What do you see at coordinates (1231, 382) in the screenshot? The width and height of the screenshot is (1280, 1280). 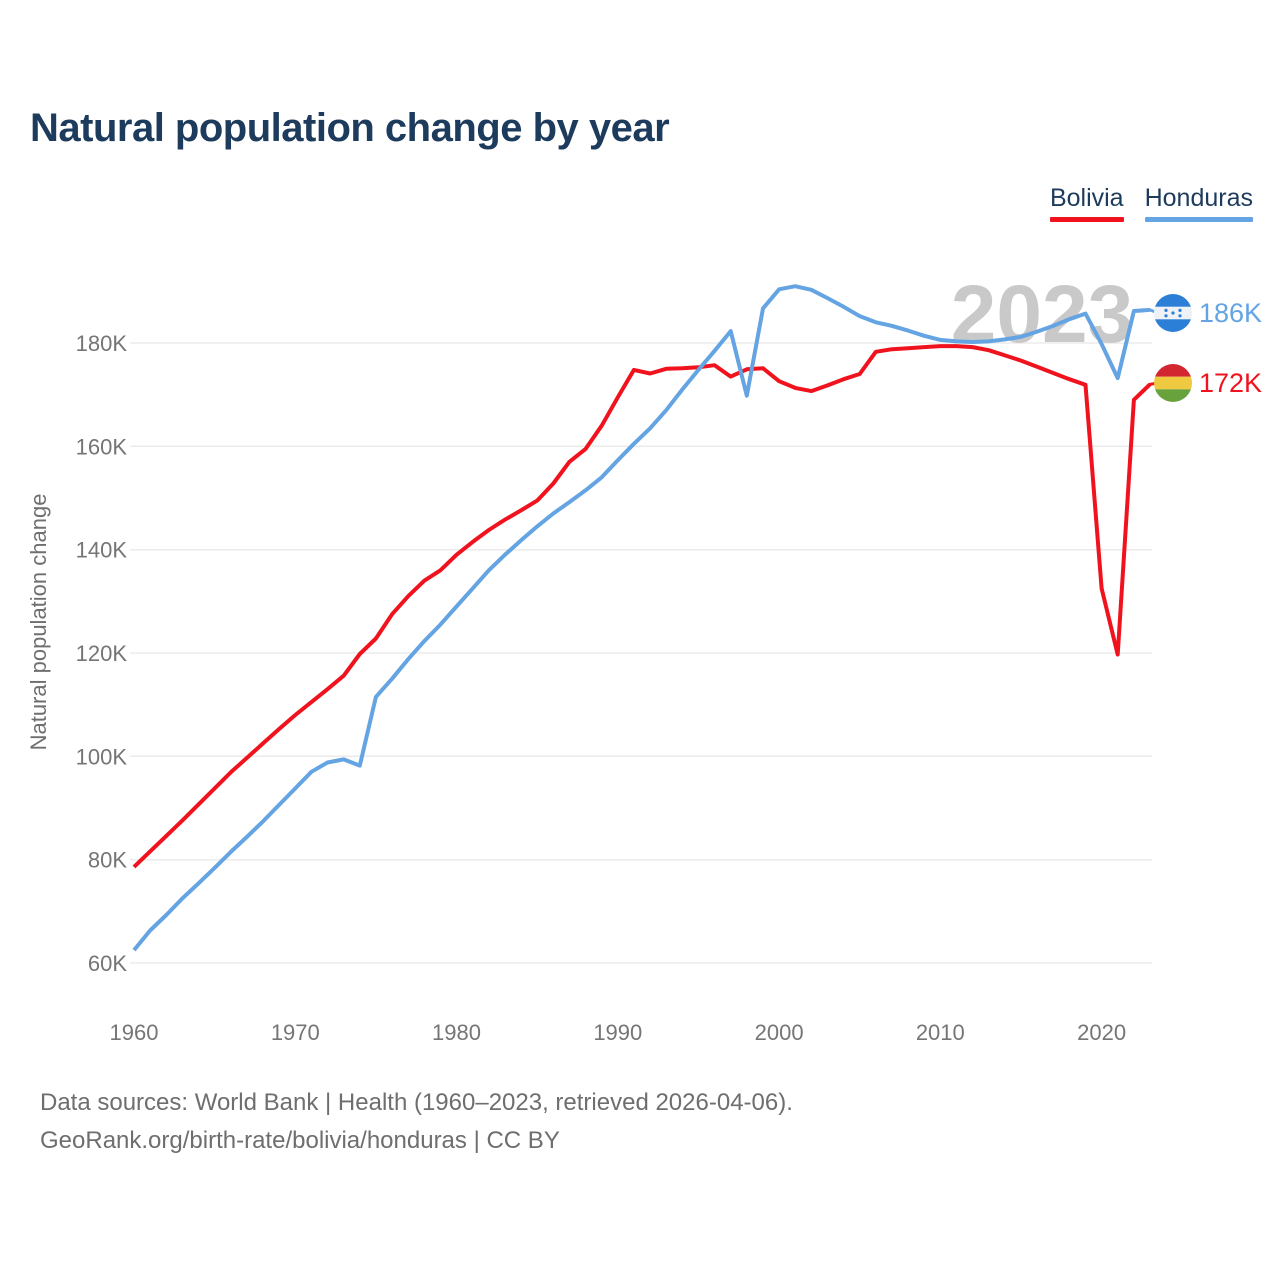 I see `bolivia-end-value: 172K` at bounding box center [1231, 382].